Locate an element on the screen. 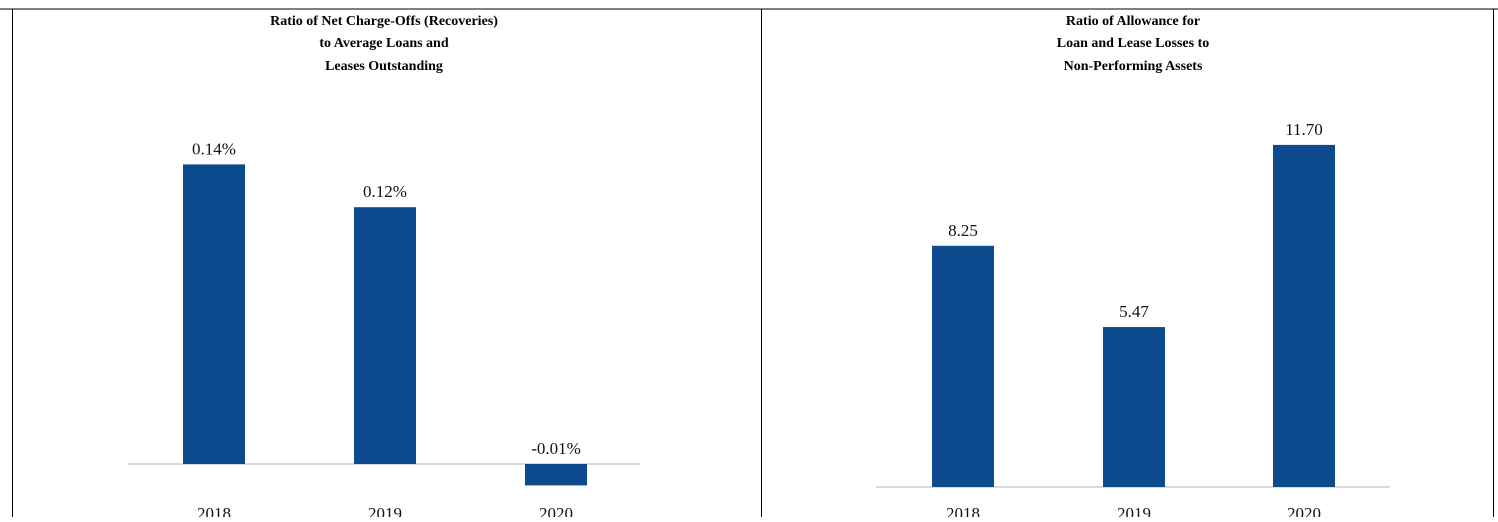  bar-value-label: -0.01% is located at coordinates (556, 448).